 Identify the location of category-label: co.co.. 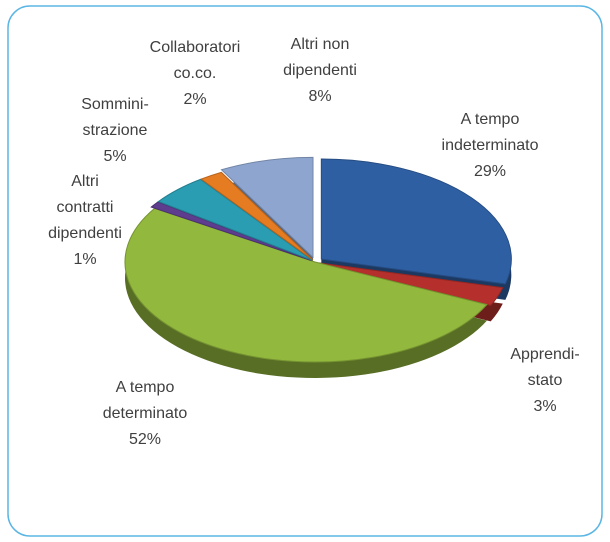
(195, 73).